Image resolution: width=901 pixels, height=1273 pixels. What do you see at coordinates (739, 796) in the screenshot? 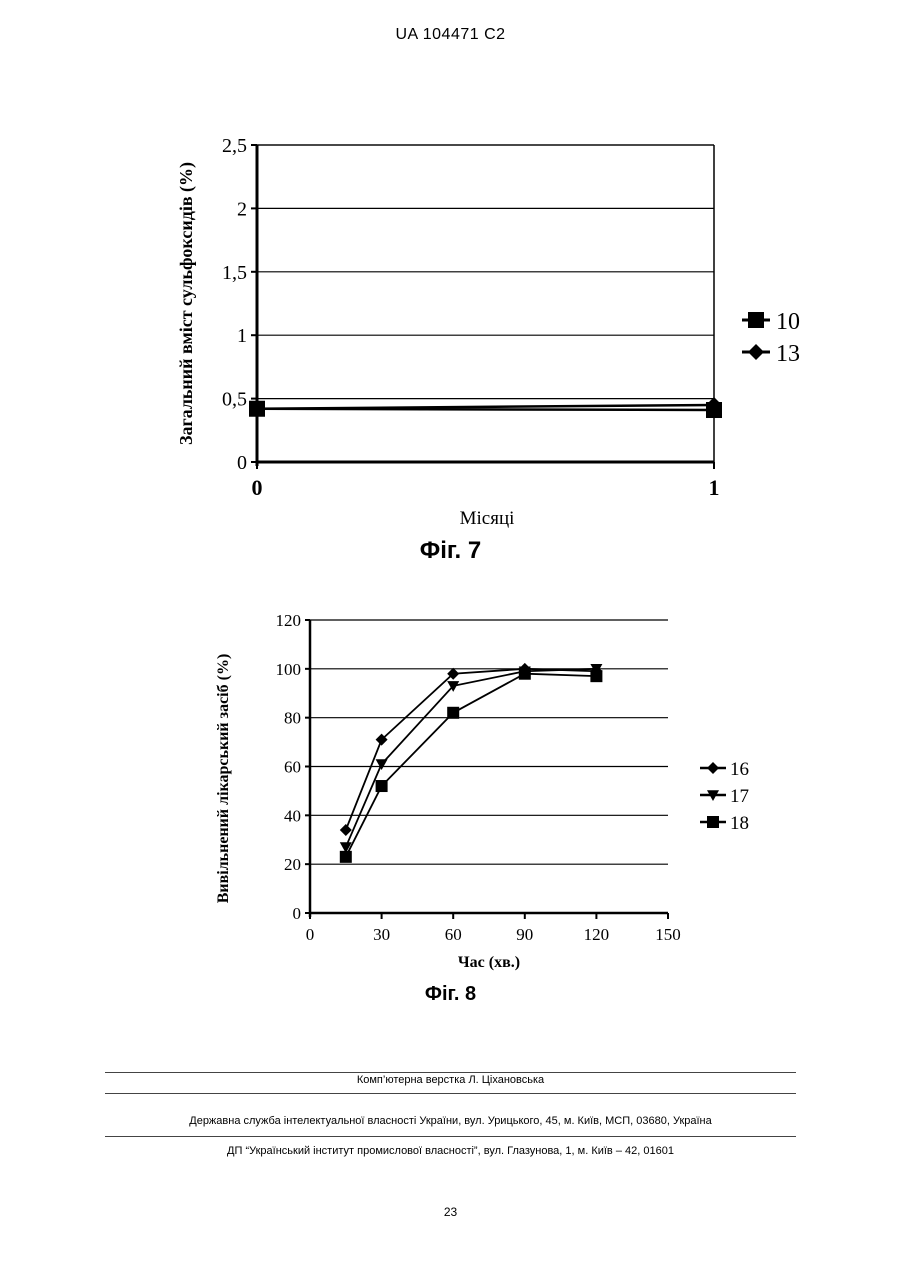
I see `legend-label-17: 17` at bounding box center [739, 796].